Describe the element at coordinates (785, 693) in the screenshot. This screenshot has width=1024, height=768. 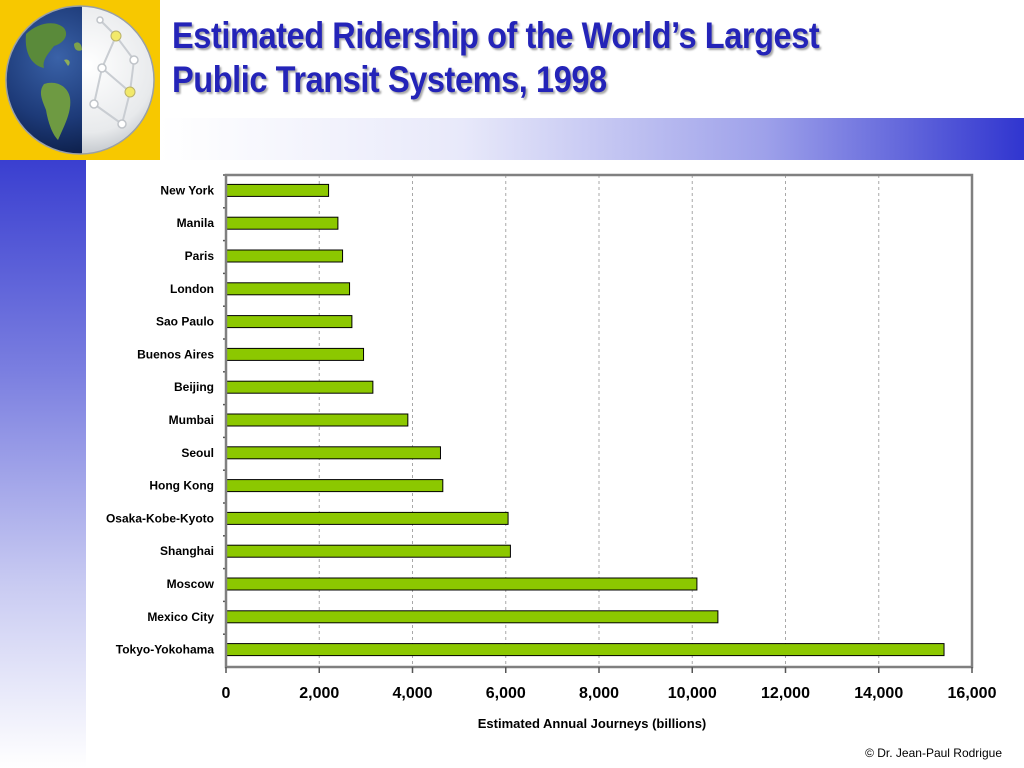
I see `x-tick-label: 12,000` at that location.